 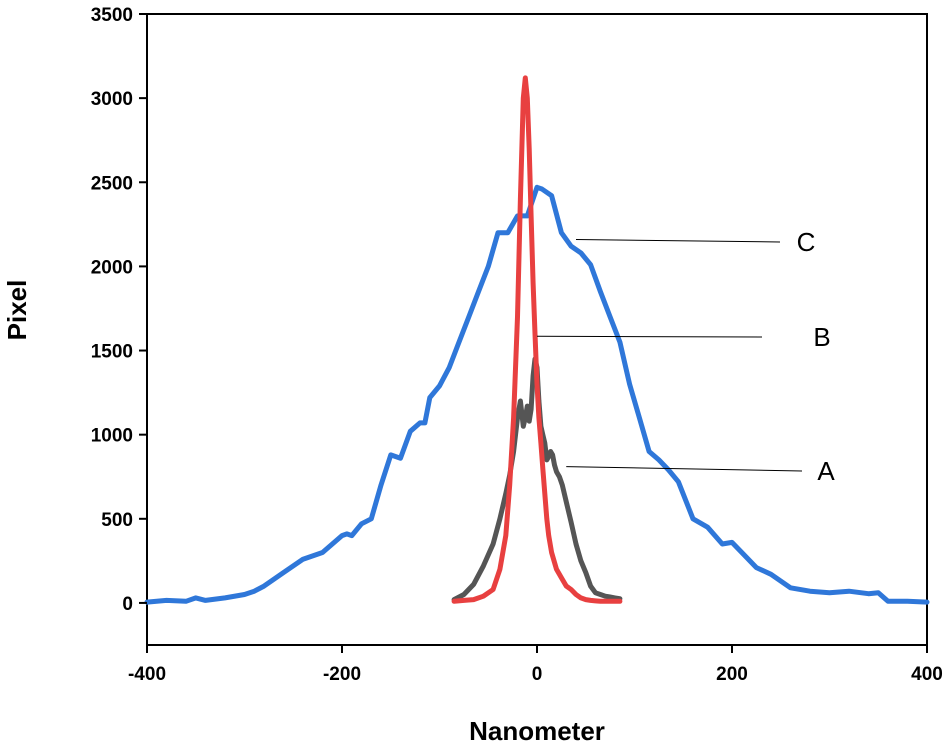 I want to click on x-tick-label: 400, so click(x=927, y=674).